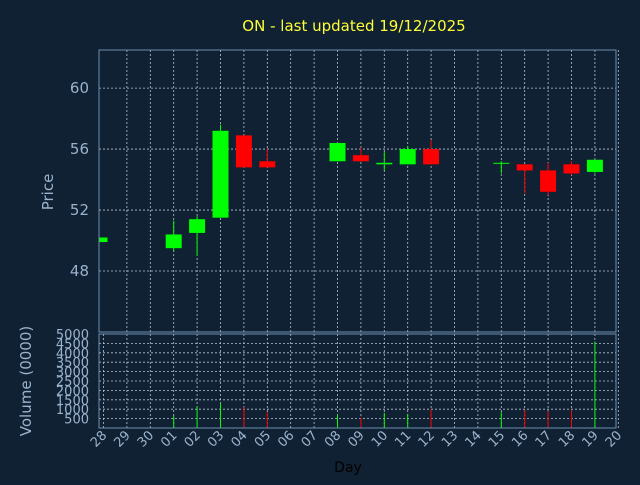  What do you see at coordinates (473, 439) in the screenshot?
I see `x-tick-label: 14` at bounding box center [473, 439].